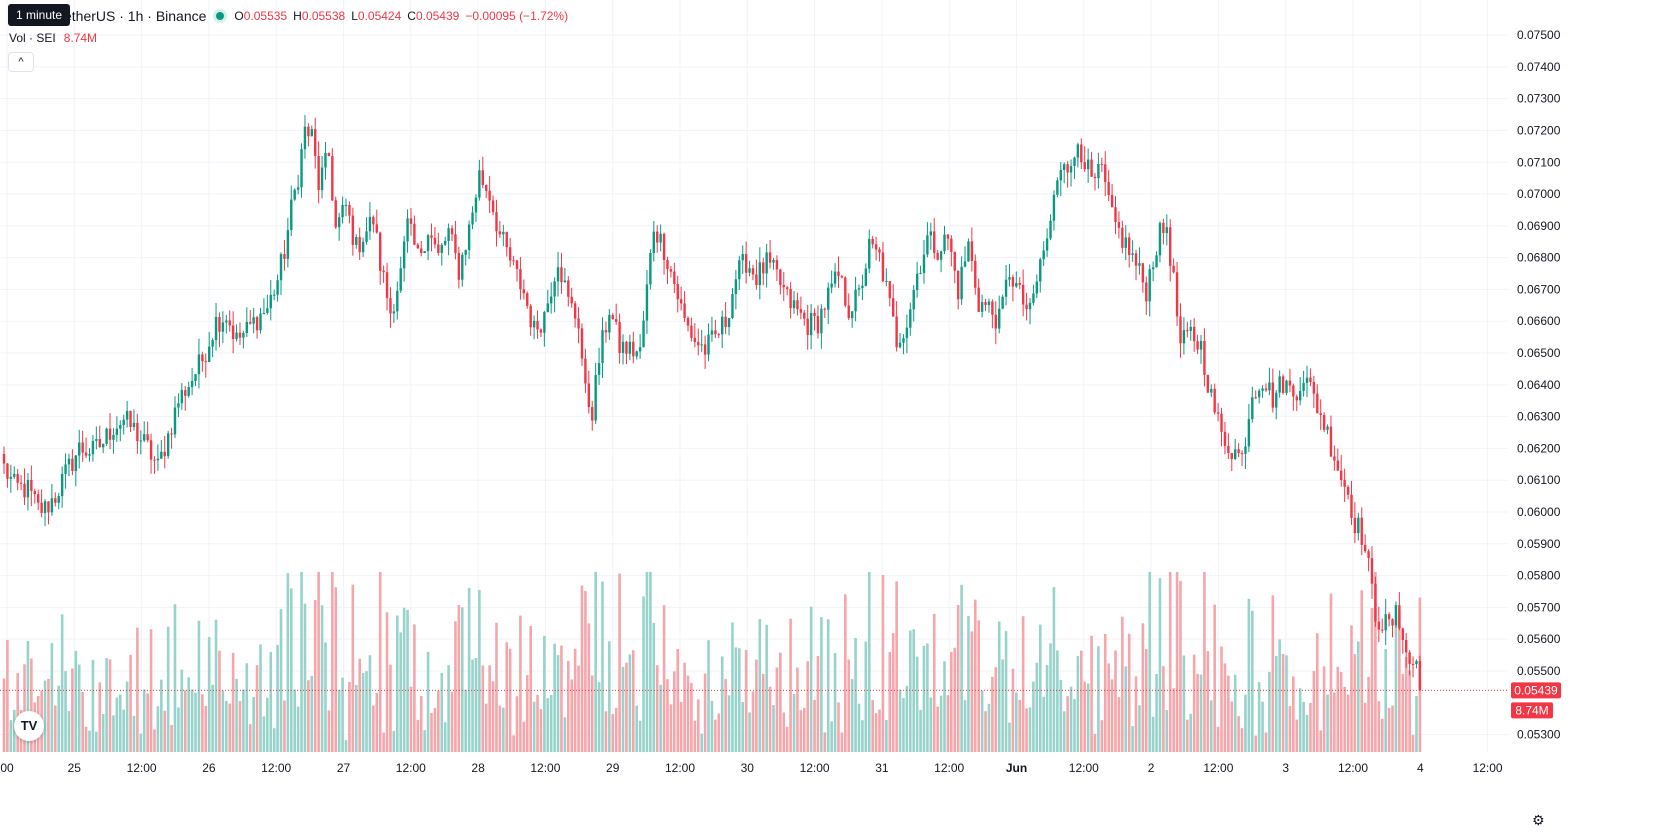  What do you see at coordinates (1538, 820) in the screenshot?
I see `gear-icon: ⚙` at bounding box center [1538, 820].